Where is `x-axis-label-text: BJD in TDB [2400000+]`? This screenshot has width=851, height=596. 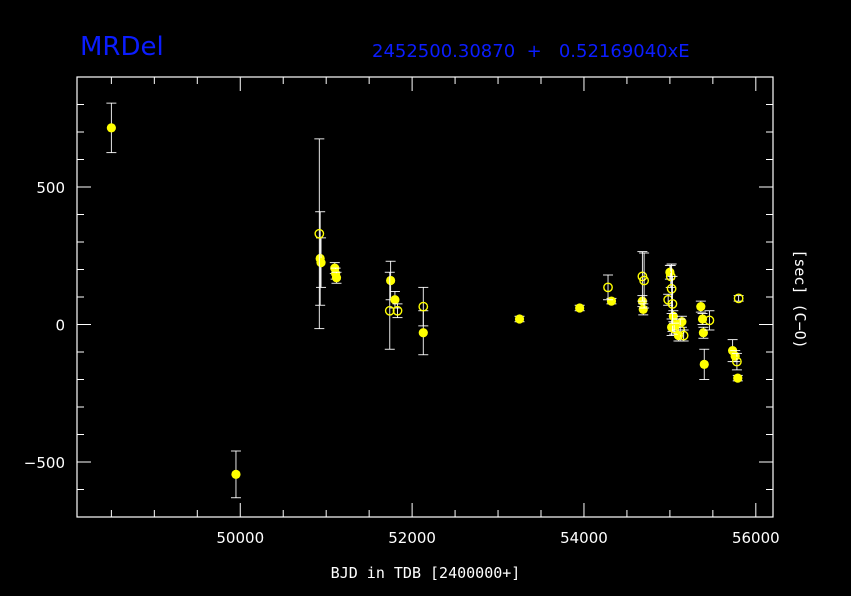
x-axis-label-text: BJD in TDB [2400000+] is located at coordinates (425, 573).